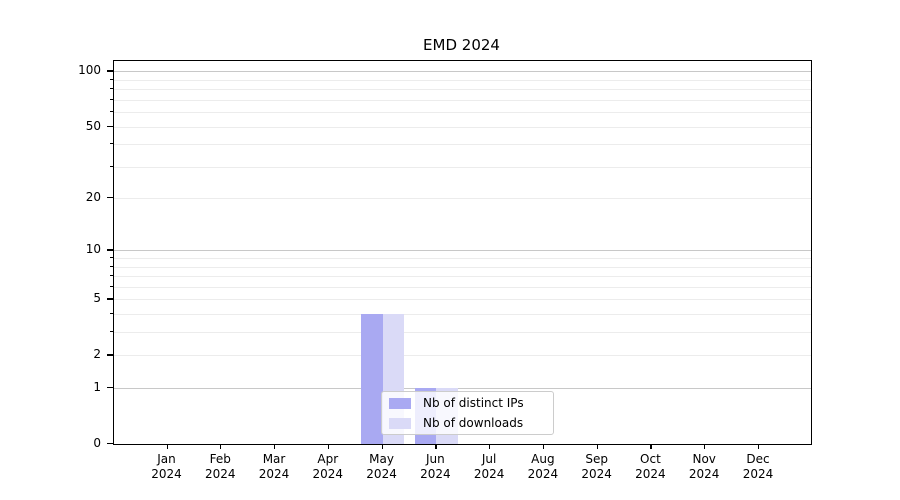 The height and width of the screenshot is (500, 900). I want to click on x-tick-label: Jun 2024, so click(435, 467).